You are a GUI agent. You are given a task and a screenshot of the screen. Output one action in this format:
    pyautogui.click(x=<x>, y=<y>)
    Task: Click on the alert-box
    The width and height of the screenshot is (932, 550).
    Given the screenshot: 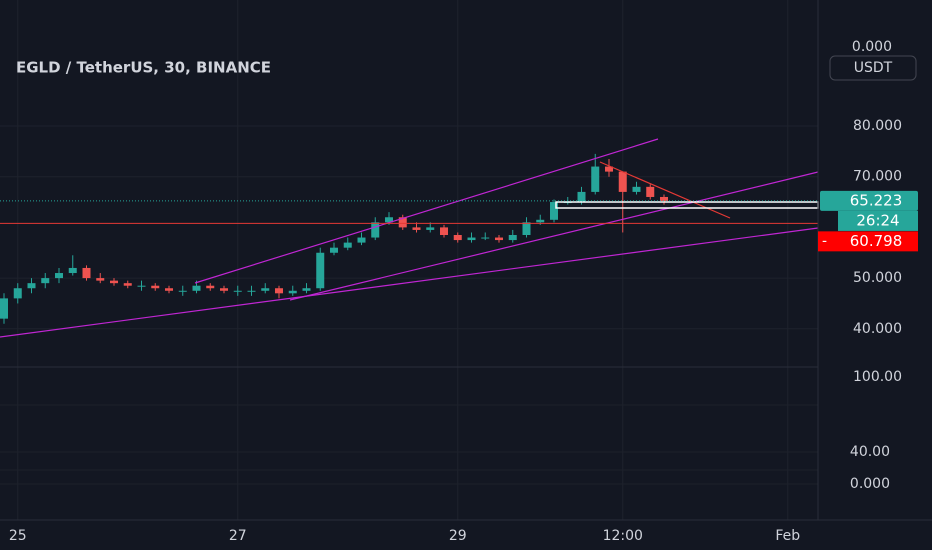 What is the action you would take?
    pyautogui.click(x=868, y=241)
    